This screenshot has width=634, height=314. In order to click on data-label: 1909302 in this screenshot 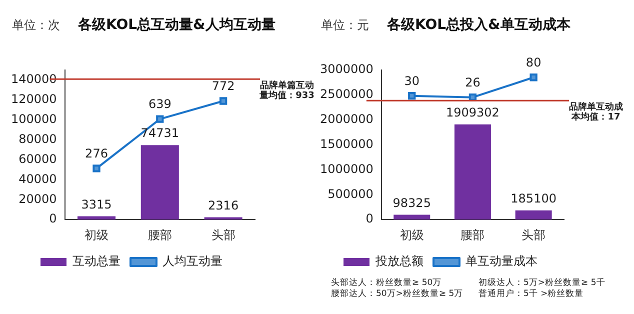, I will do `click(473, 113)`.